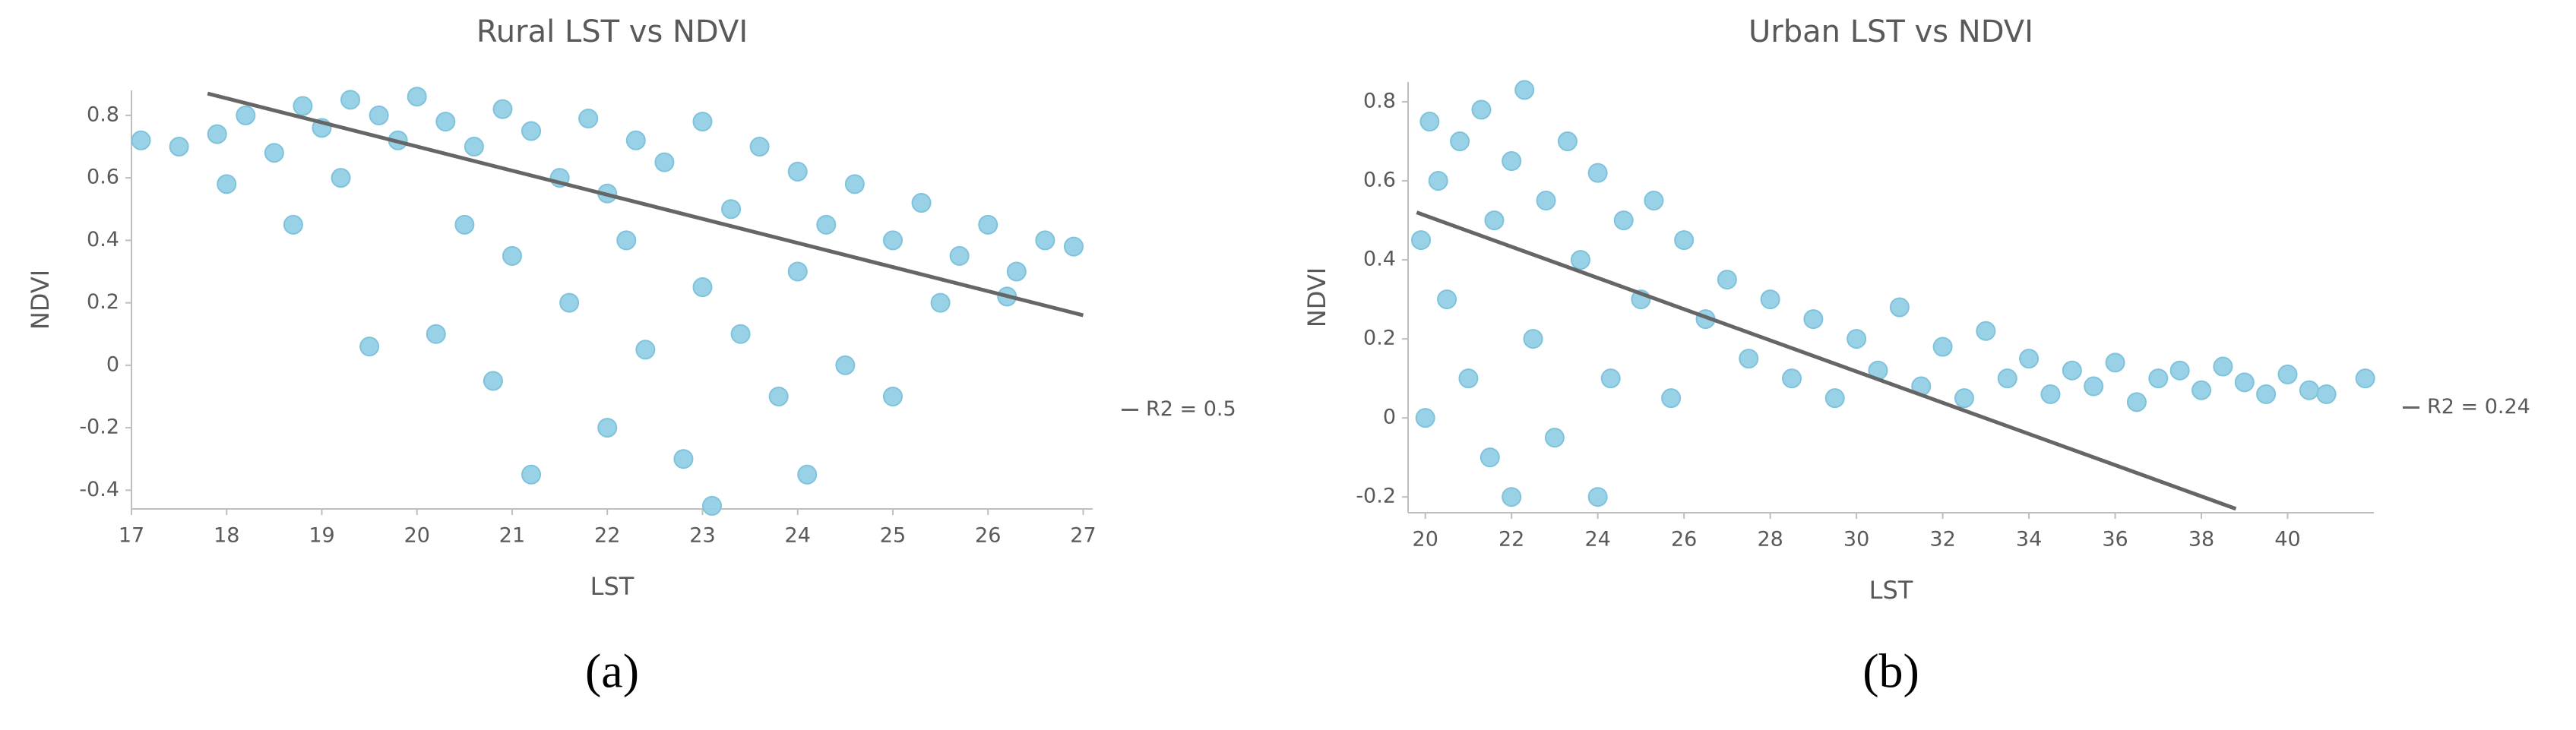  Describe the element at coordinates (612, 586) in the screenshot. I see `x-axis-title: LST` at that location.